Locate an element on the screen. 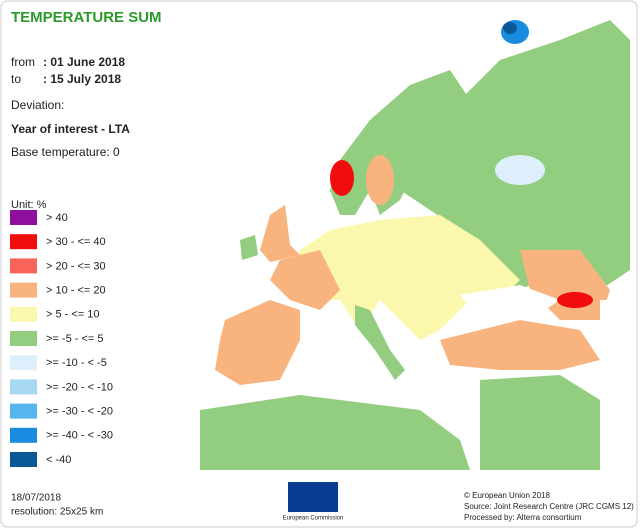 This screenshot has height=530, width=640. land-middle-east is located at coordinates (540, 422).